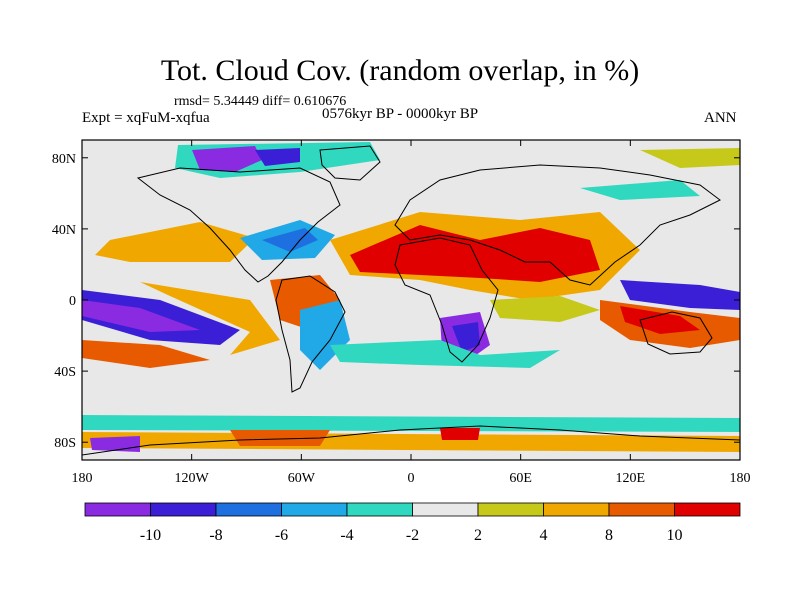  What do you see at coordinates (175, 242) in the screenshot?
I see `anomaly-npacific-positive` at bounding box center [175, 242].